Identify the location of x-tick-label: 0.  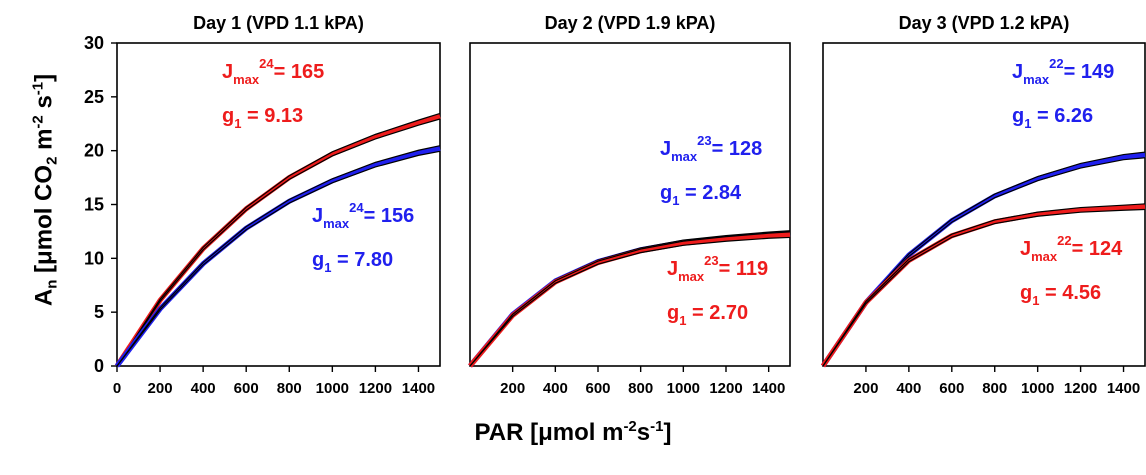
(117, 388).